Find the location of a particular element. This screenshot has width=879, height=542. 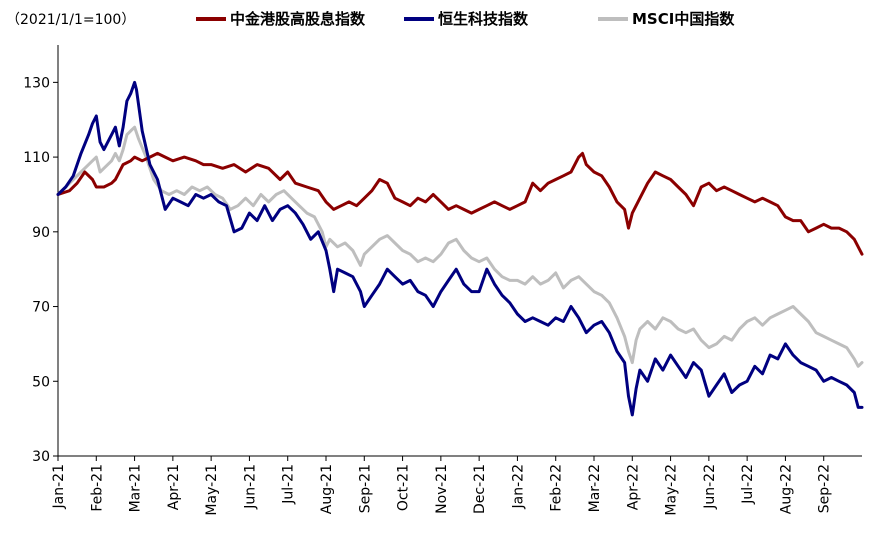

x-tick-label: May-21 is located at coordinates (212, 490).